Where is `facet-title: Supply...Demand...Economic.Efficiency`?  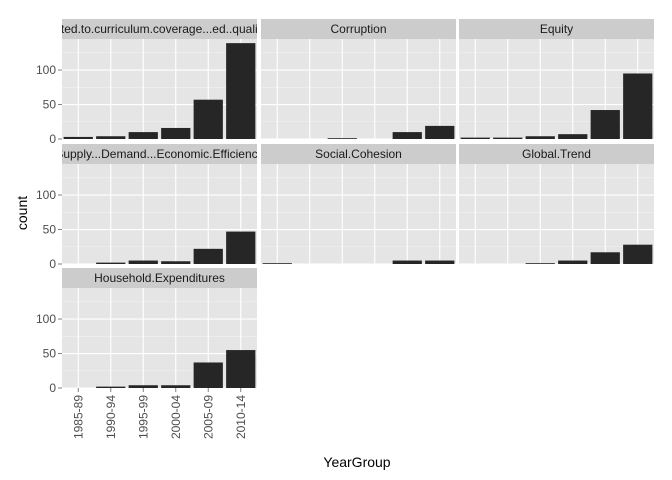
facet-title: Supply...Demand...Economic.Efficiency is located at coordinates (159, 154).